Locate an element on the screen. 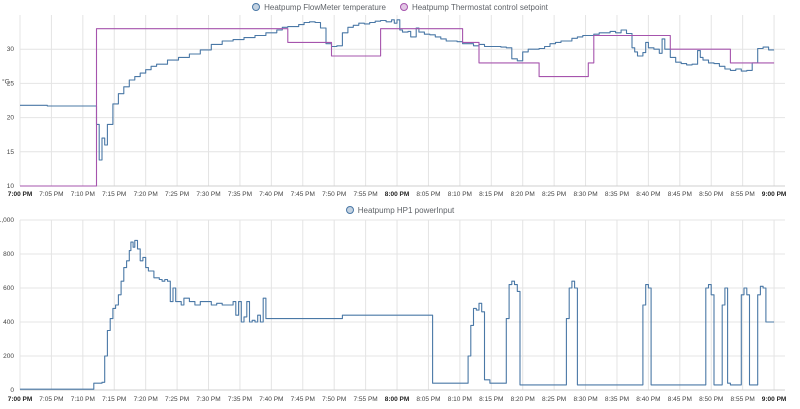 The width and height of the screenshot is (800, 409). y-tick-label: 600 is located at coordinates (8, 288).